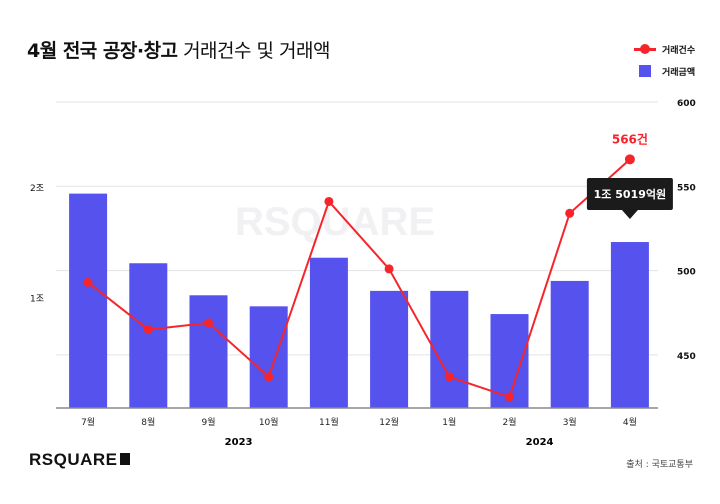  What do you see at coordinates (268, 357) in the screenshot?
I see `bar-10월` at bounding box center [268, 357].